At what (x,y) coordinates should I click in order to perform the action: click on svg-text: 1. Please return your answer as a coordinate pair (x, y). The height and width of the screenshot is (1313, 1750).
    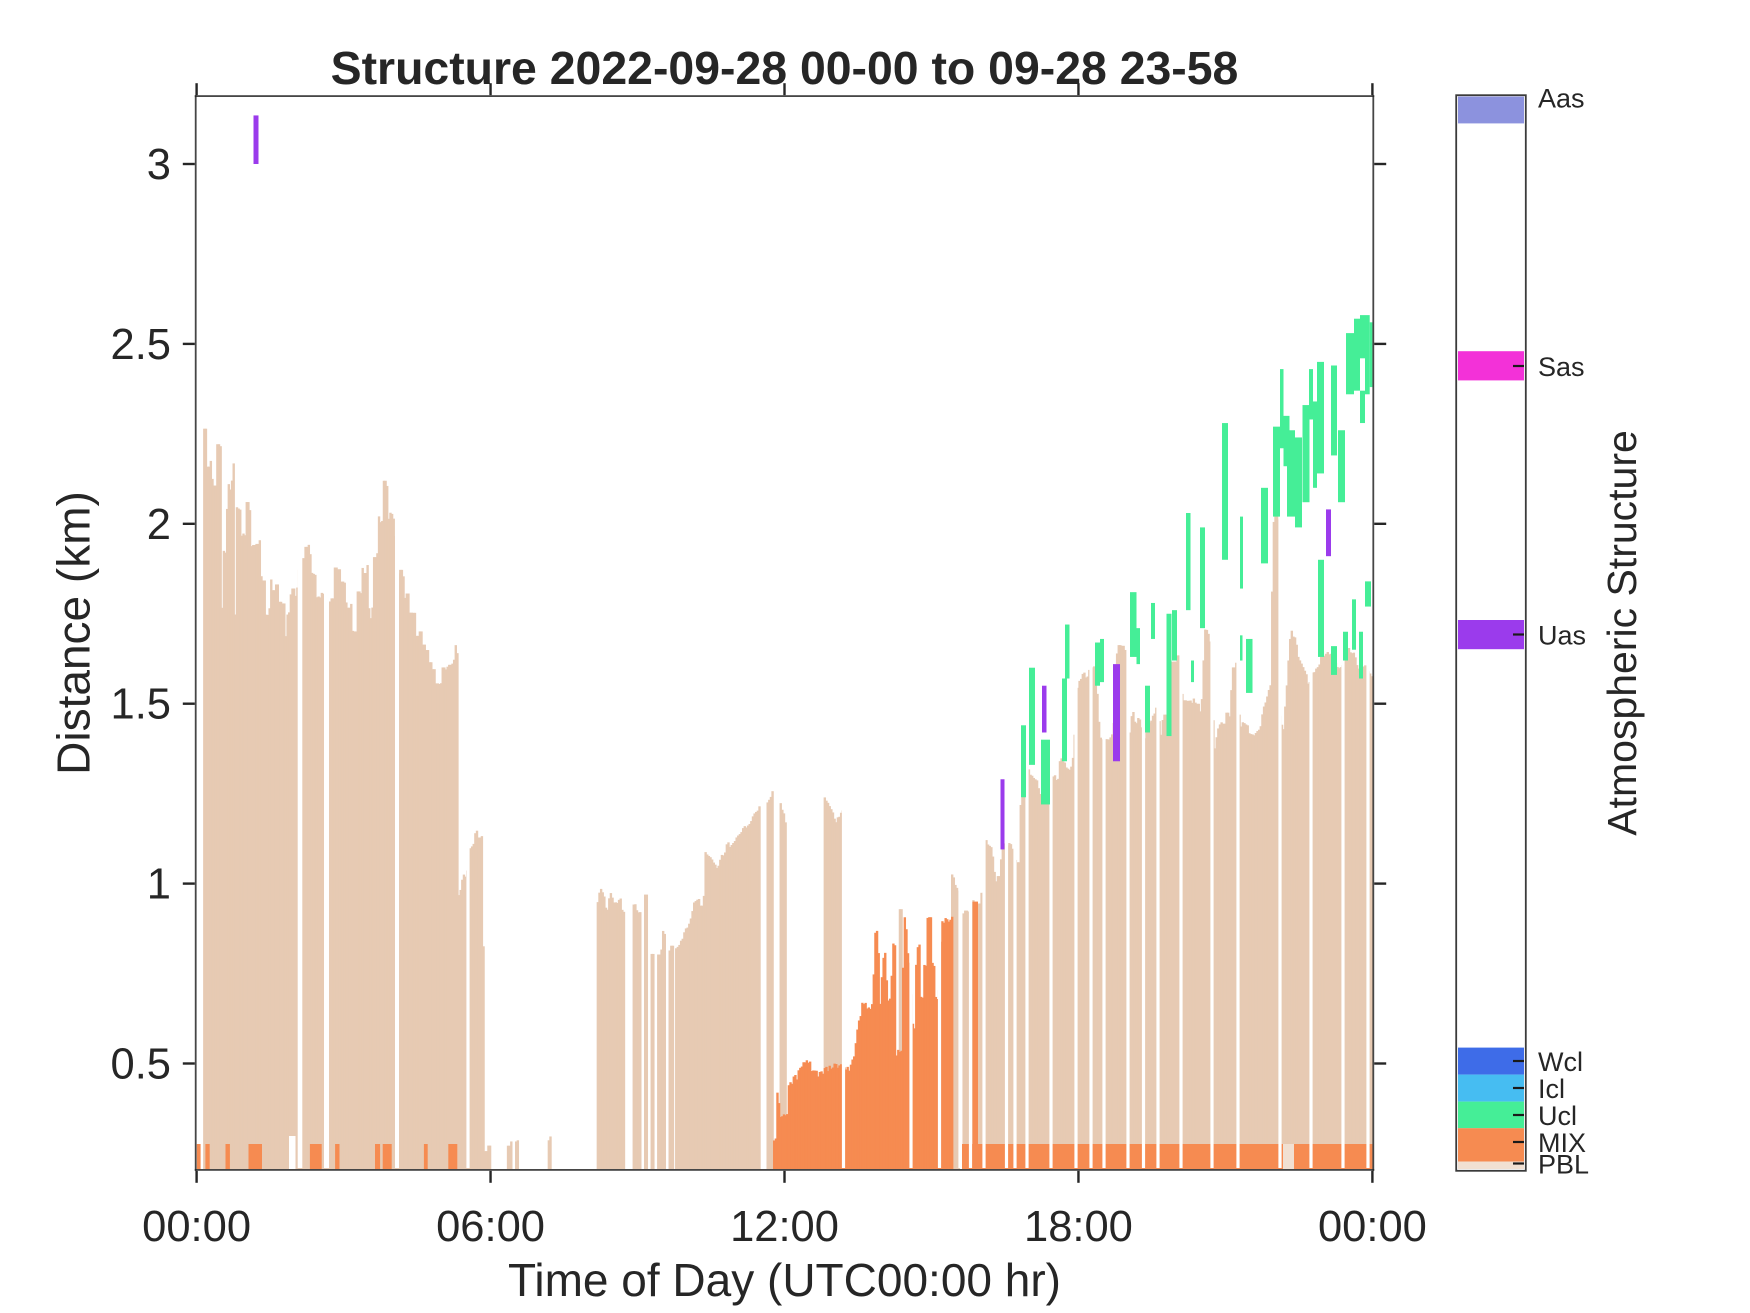
    Looking at the image, I should click on (159, 885).